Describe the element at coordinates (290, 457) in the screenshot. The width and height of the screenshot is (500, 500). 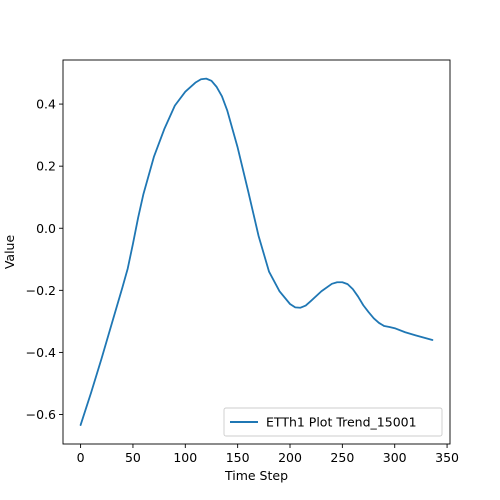
I see `x-tick-label: 200` at that location.